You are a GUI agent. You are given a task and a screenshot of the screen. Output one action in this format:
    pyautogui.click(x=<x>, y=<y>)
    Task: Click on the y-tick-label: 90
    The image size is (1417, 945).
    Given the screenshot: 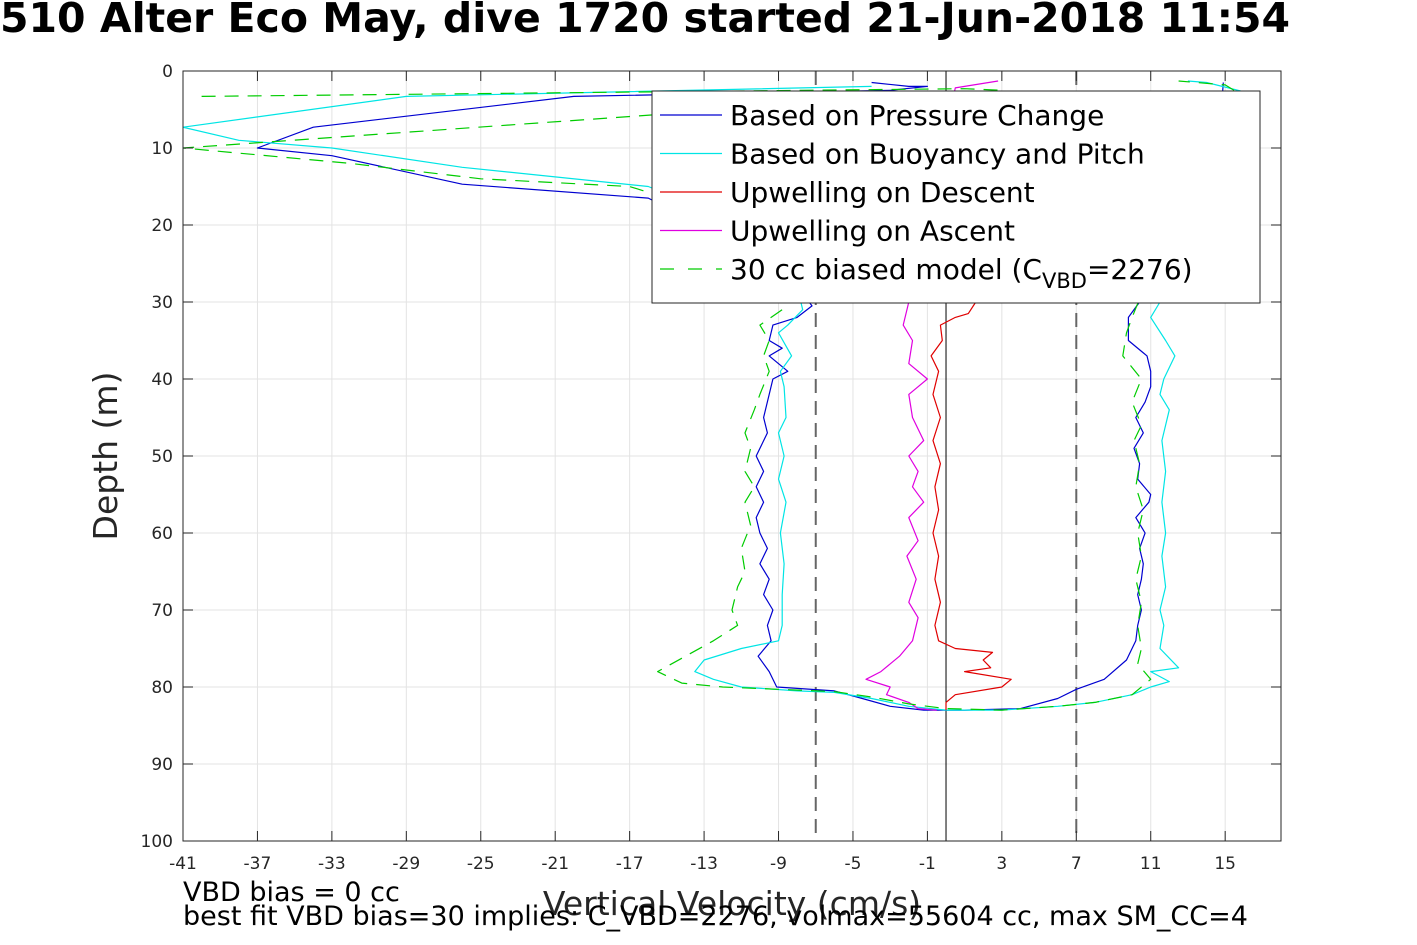 What is the action you would take?
    pyautogui.click(x=162, y=765)
    